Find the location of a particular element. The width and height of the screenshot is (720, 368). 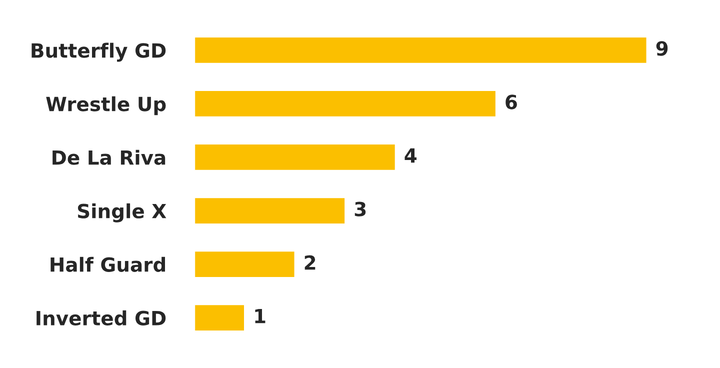

data-label: 3 is located at coordinates (360, 209).